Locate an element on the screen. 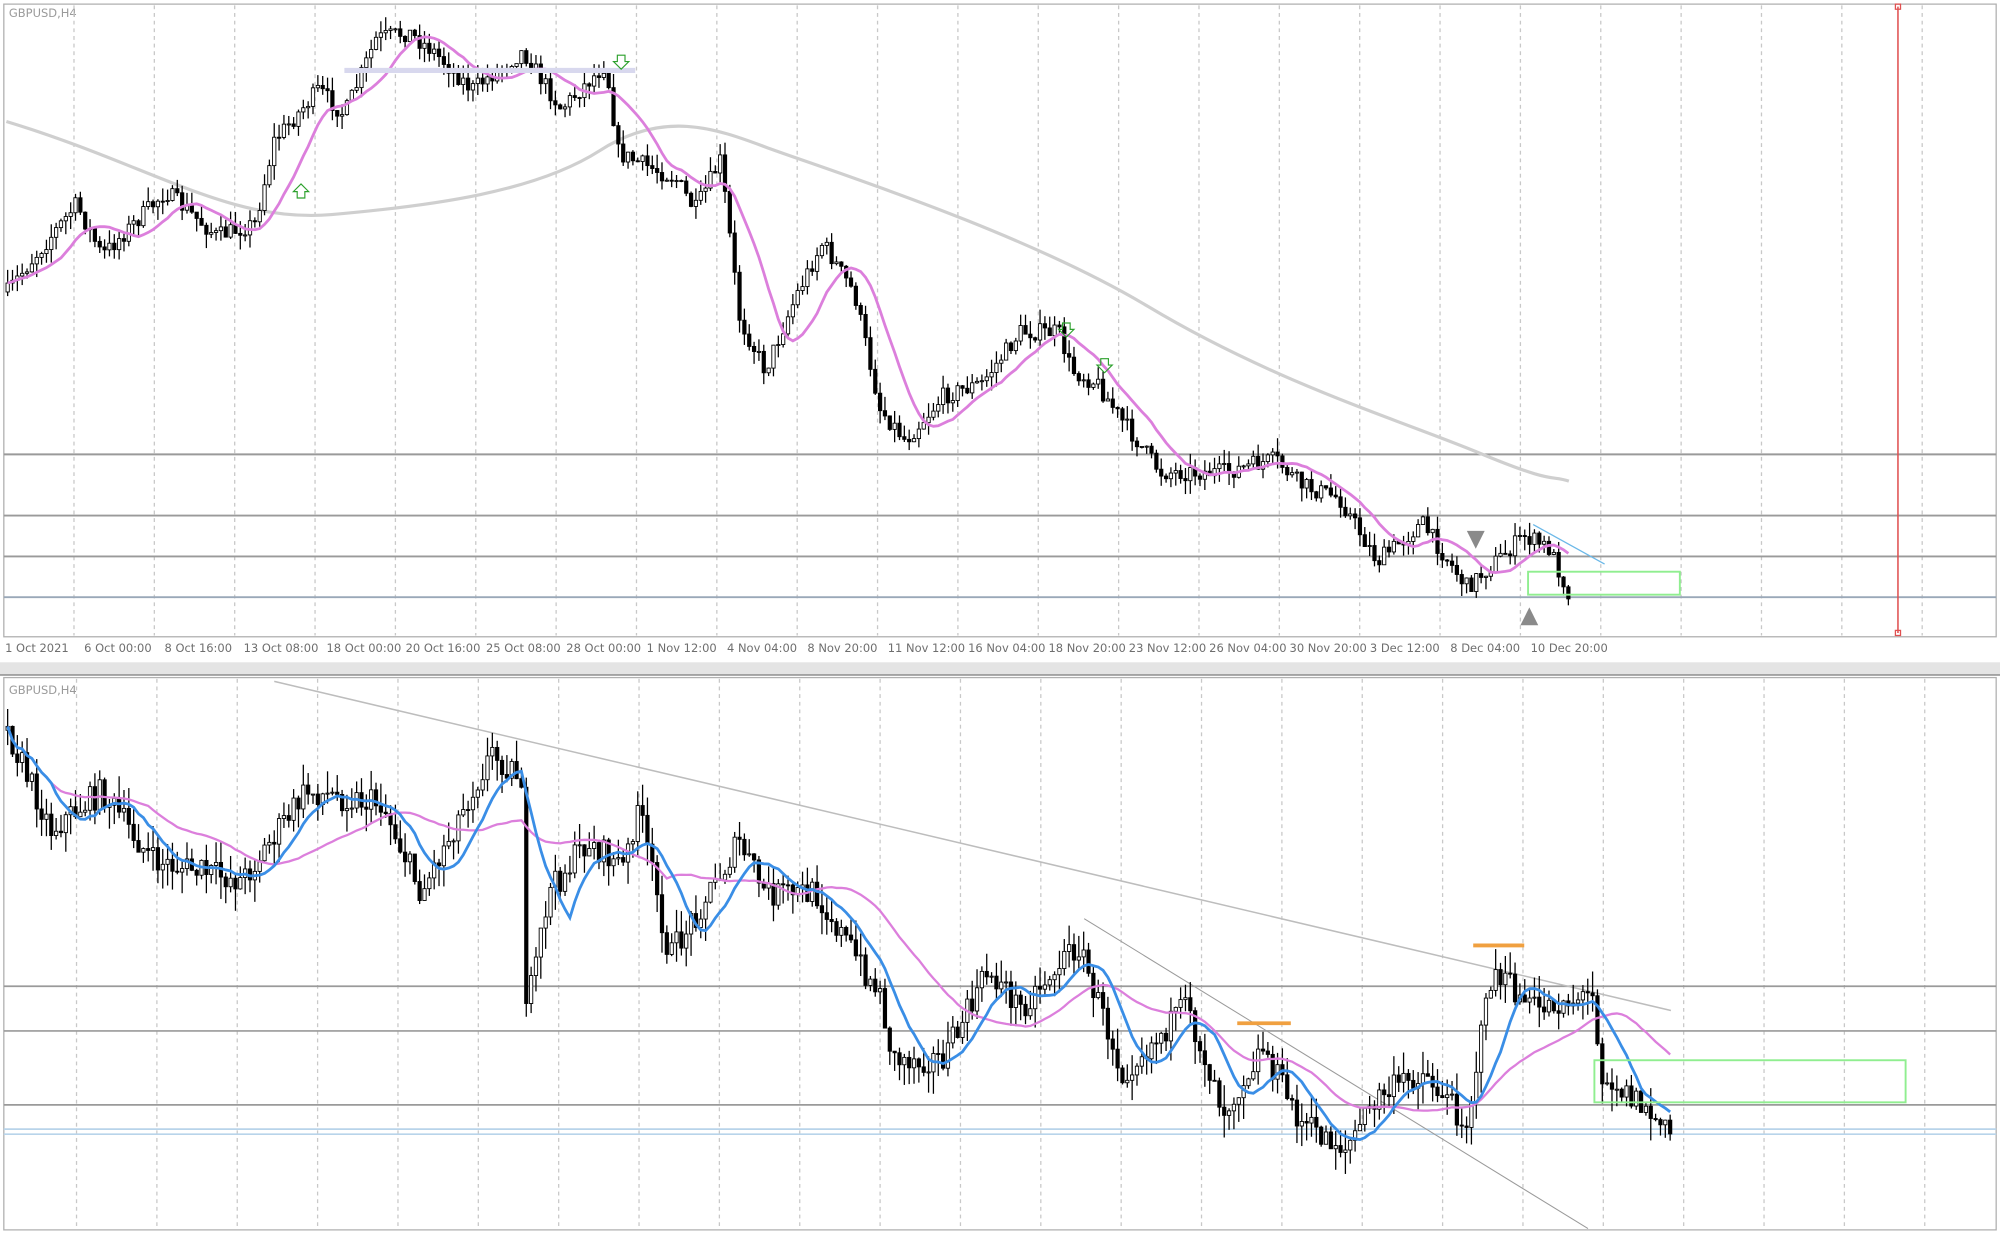 This screenshot has width=2000, height=1234. trend-line is located at coordinates (1568, 544).